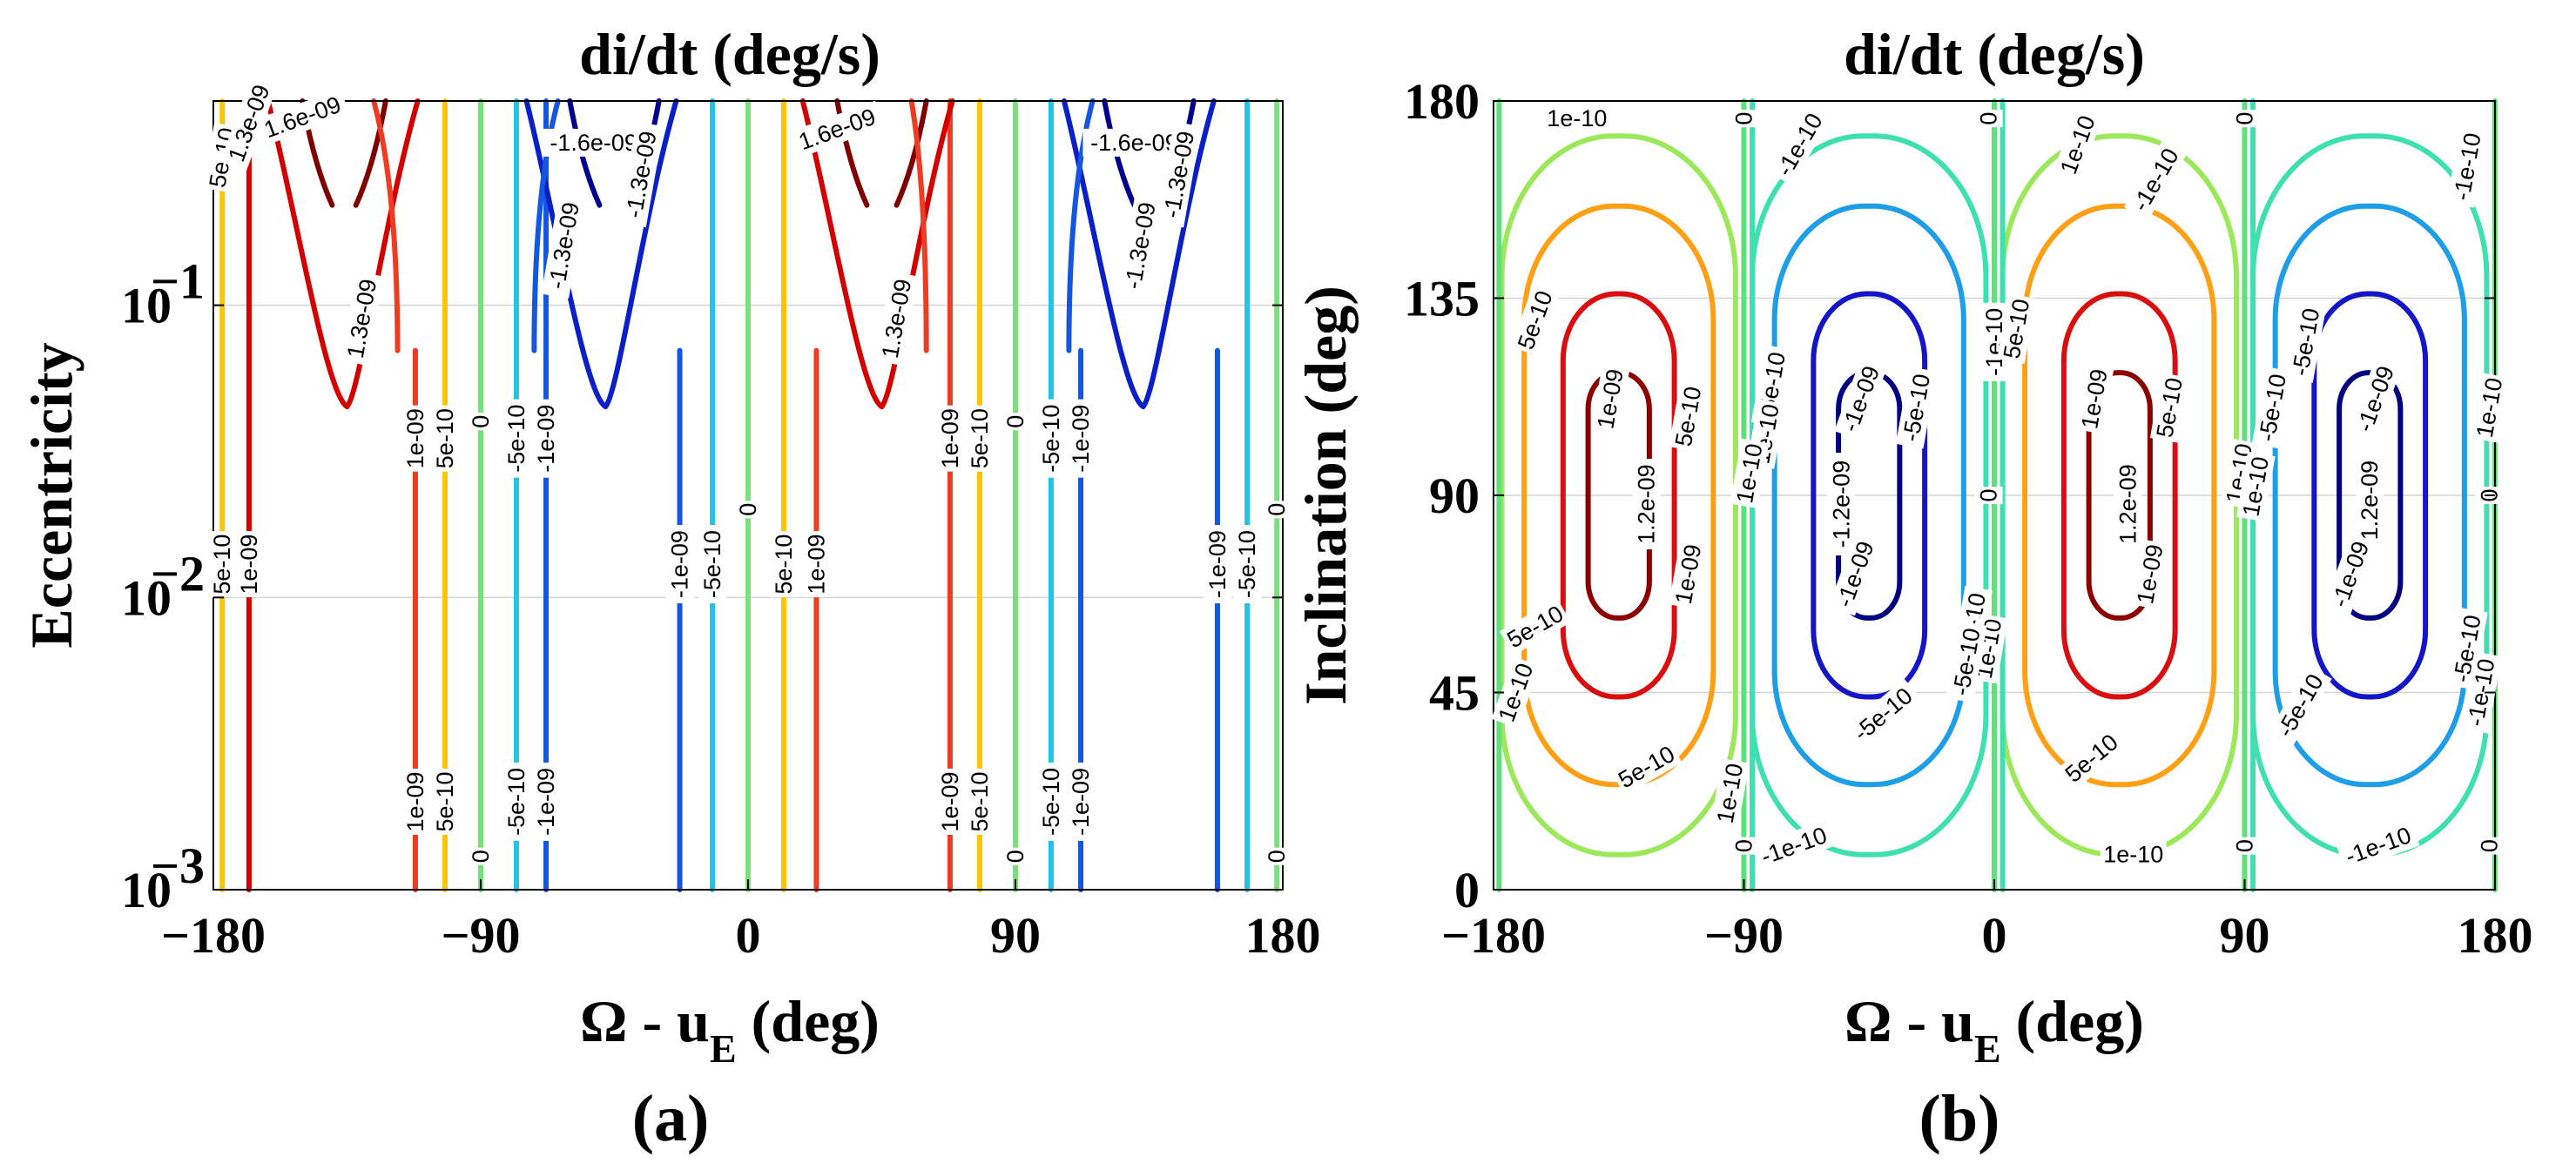 The height and width of the screenshot is (1170, 2576). I want to click on x-axis-label-b-unit, so click(2008, 1021).